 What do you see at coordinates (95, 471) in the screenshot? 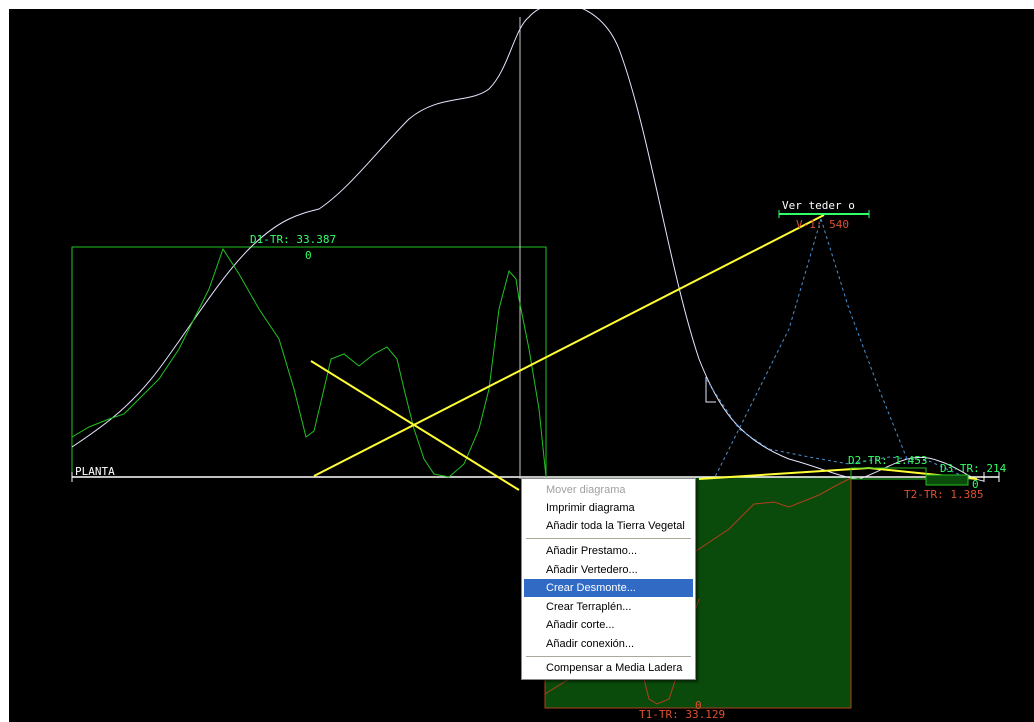
I see `planta-label: PLANTA` at bounding box center [95, 471].